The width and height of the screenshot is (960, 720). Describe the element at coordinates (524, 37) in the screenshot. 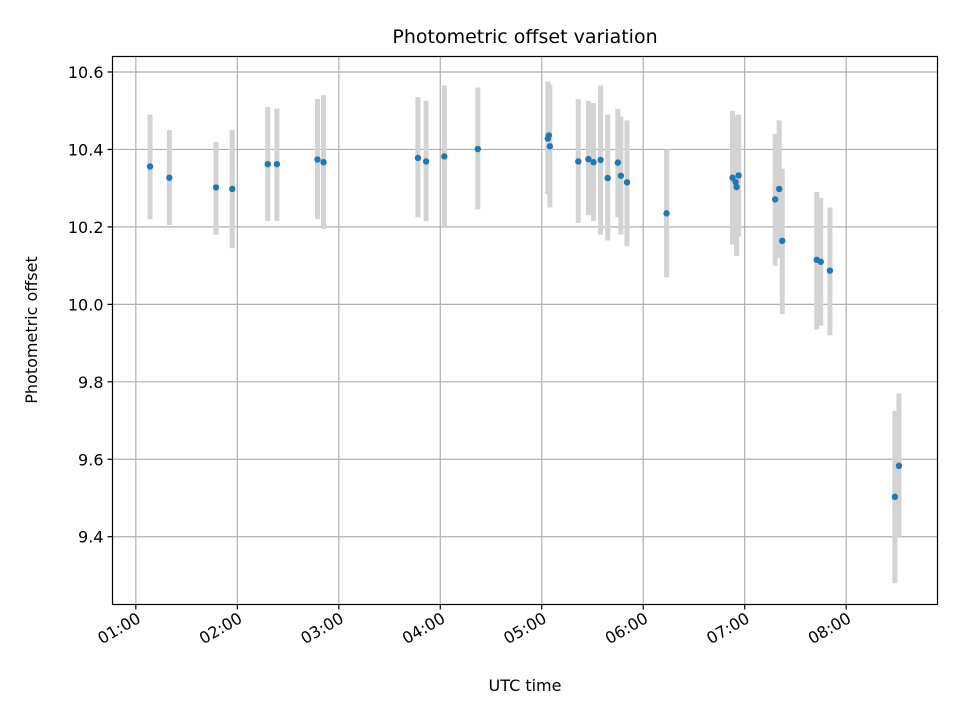

I see `chart-title: Photometric offset variation` at that location.